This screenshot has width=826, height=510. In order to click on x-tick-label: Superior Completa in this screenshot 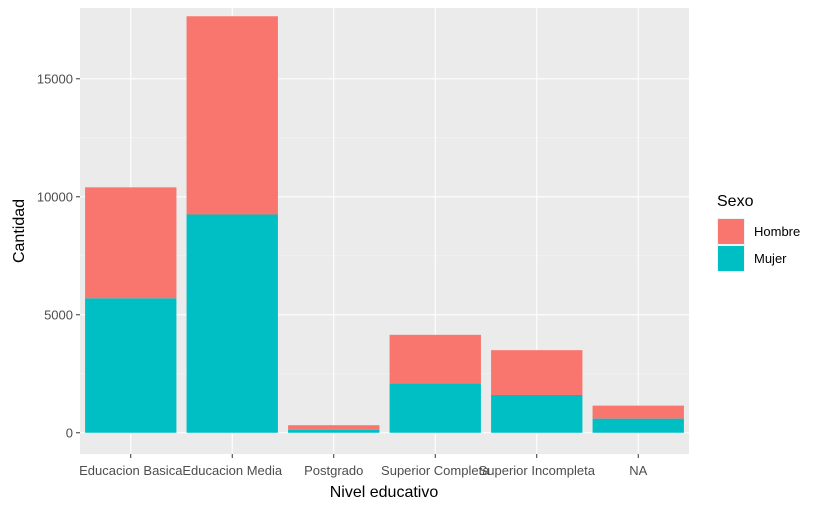, I will do `click(435, 470)`.